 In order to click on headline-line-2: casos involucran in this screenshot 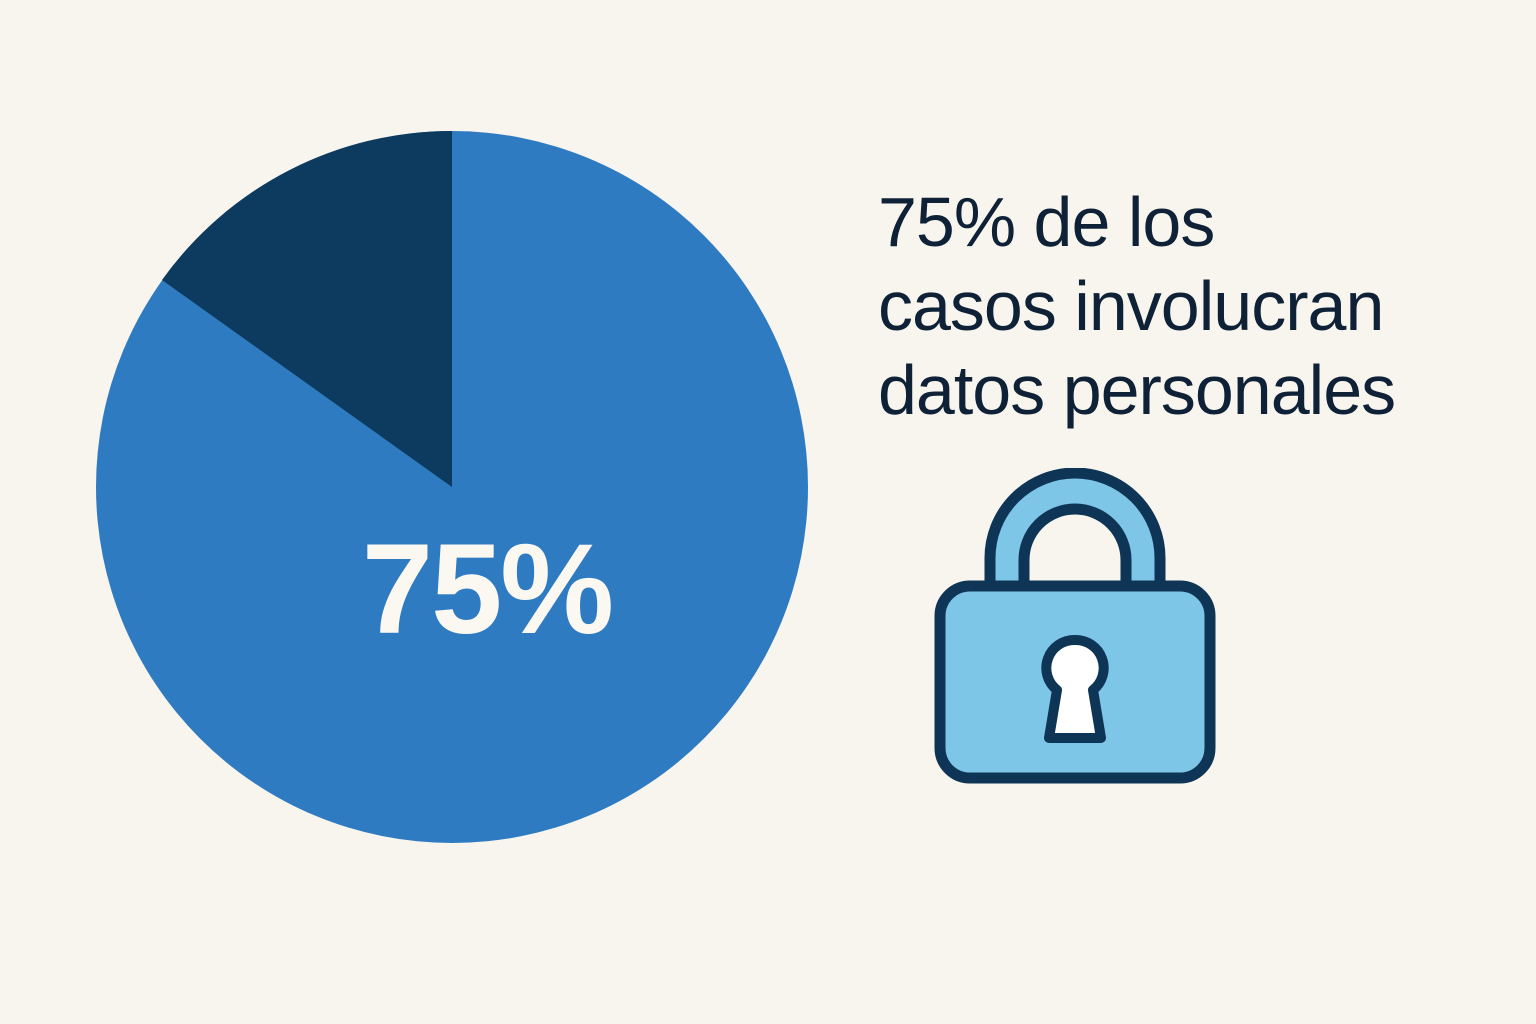, I will do `click(1131, 306)`.